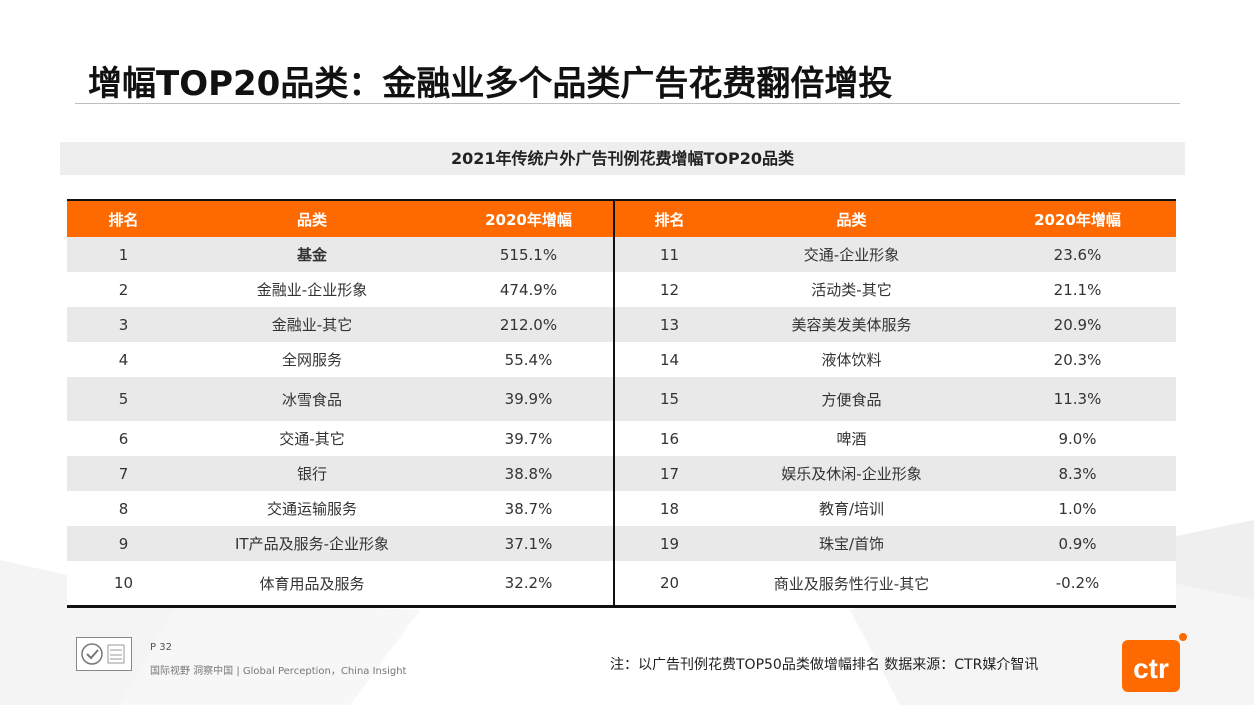 Image resolution: width=1254 pixels, height=705 pixels. Describe the element at coordinates (1077, 324) in the screenshot. I see `cell-growth: 20.9%` at that location.